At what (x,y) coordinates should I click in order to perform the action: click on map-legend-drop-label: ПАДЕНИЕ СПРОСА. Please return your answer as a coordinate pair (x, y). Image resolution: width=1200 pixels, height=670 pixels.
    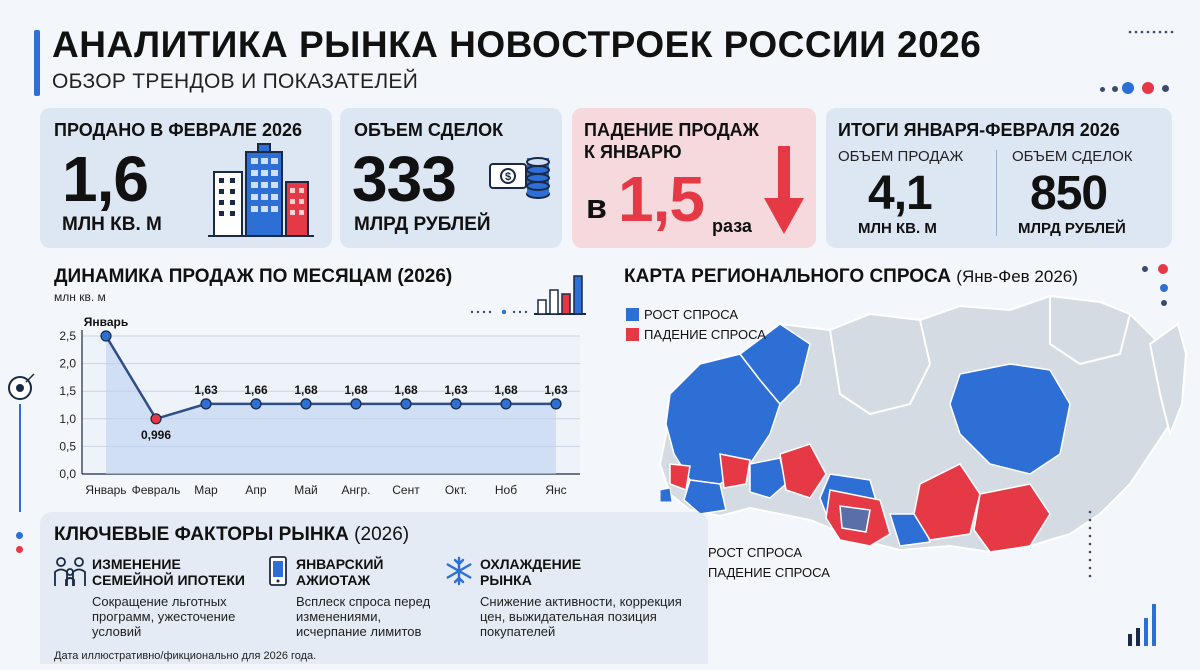
    Looking at the image, I should click on (705, 334).